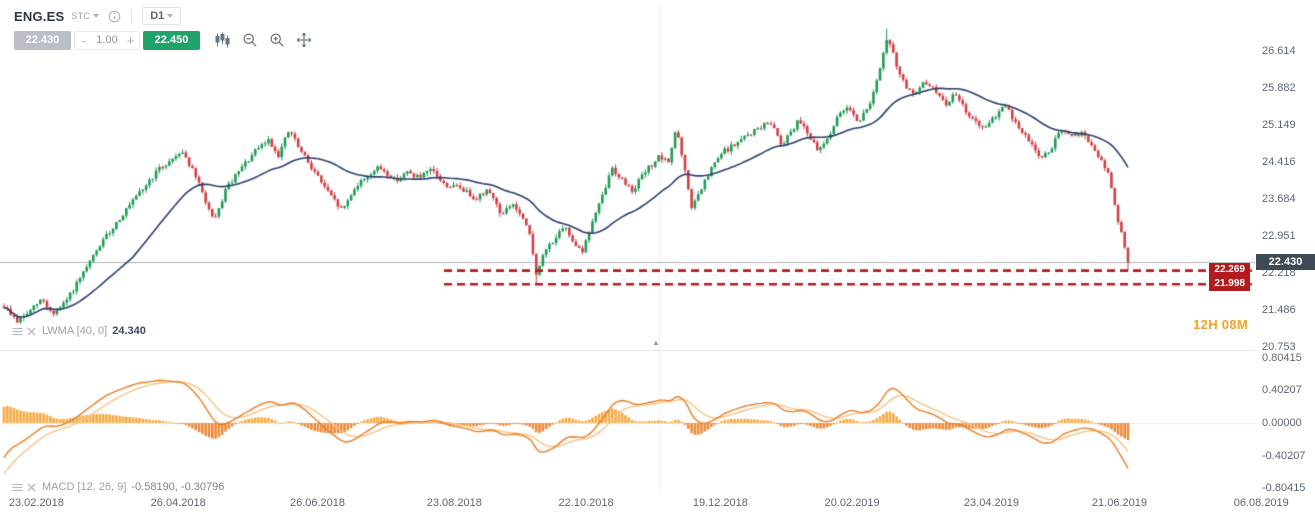  Describe the element at coordinates (39, 16) in the screenshot. I see `instrument-symbol: ENG.ES` at that location.